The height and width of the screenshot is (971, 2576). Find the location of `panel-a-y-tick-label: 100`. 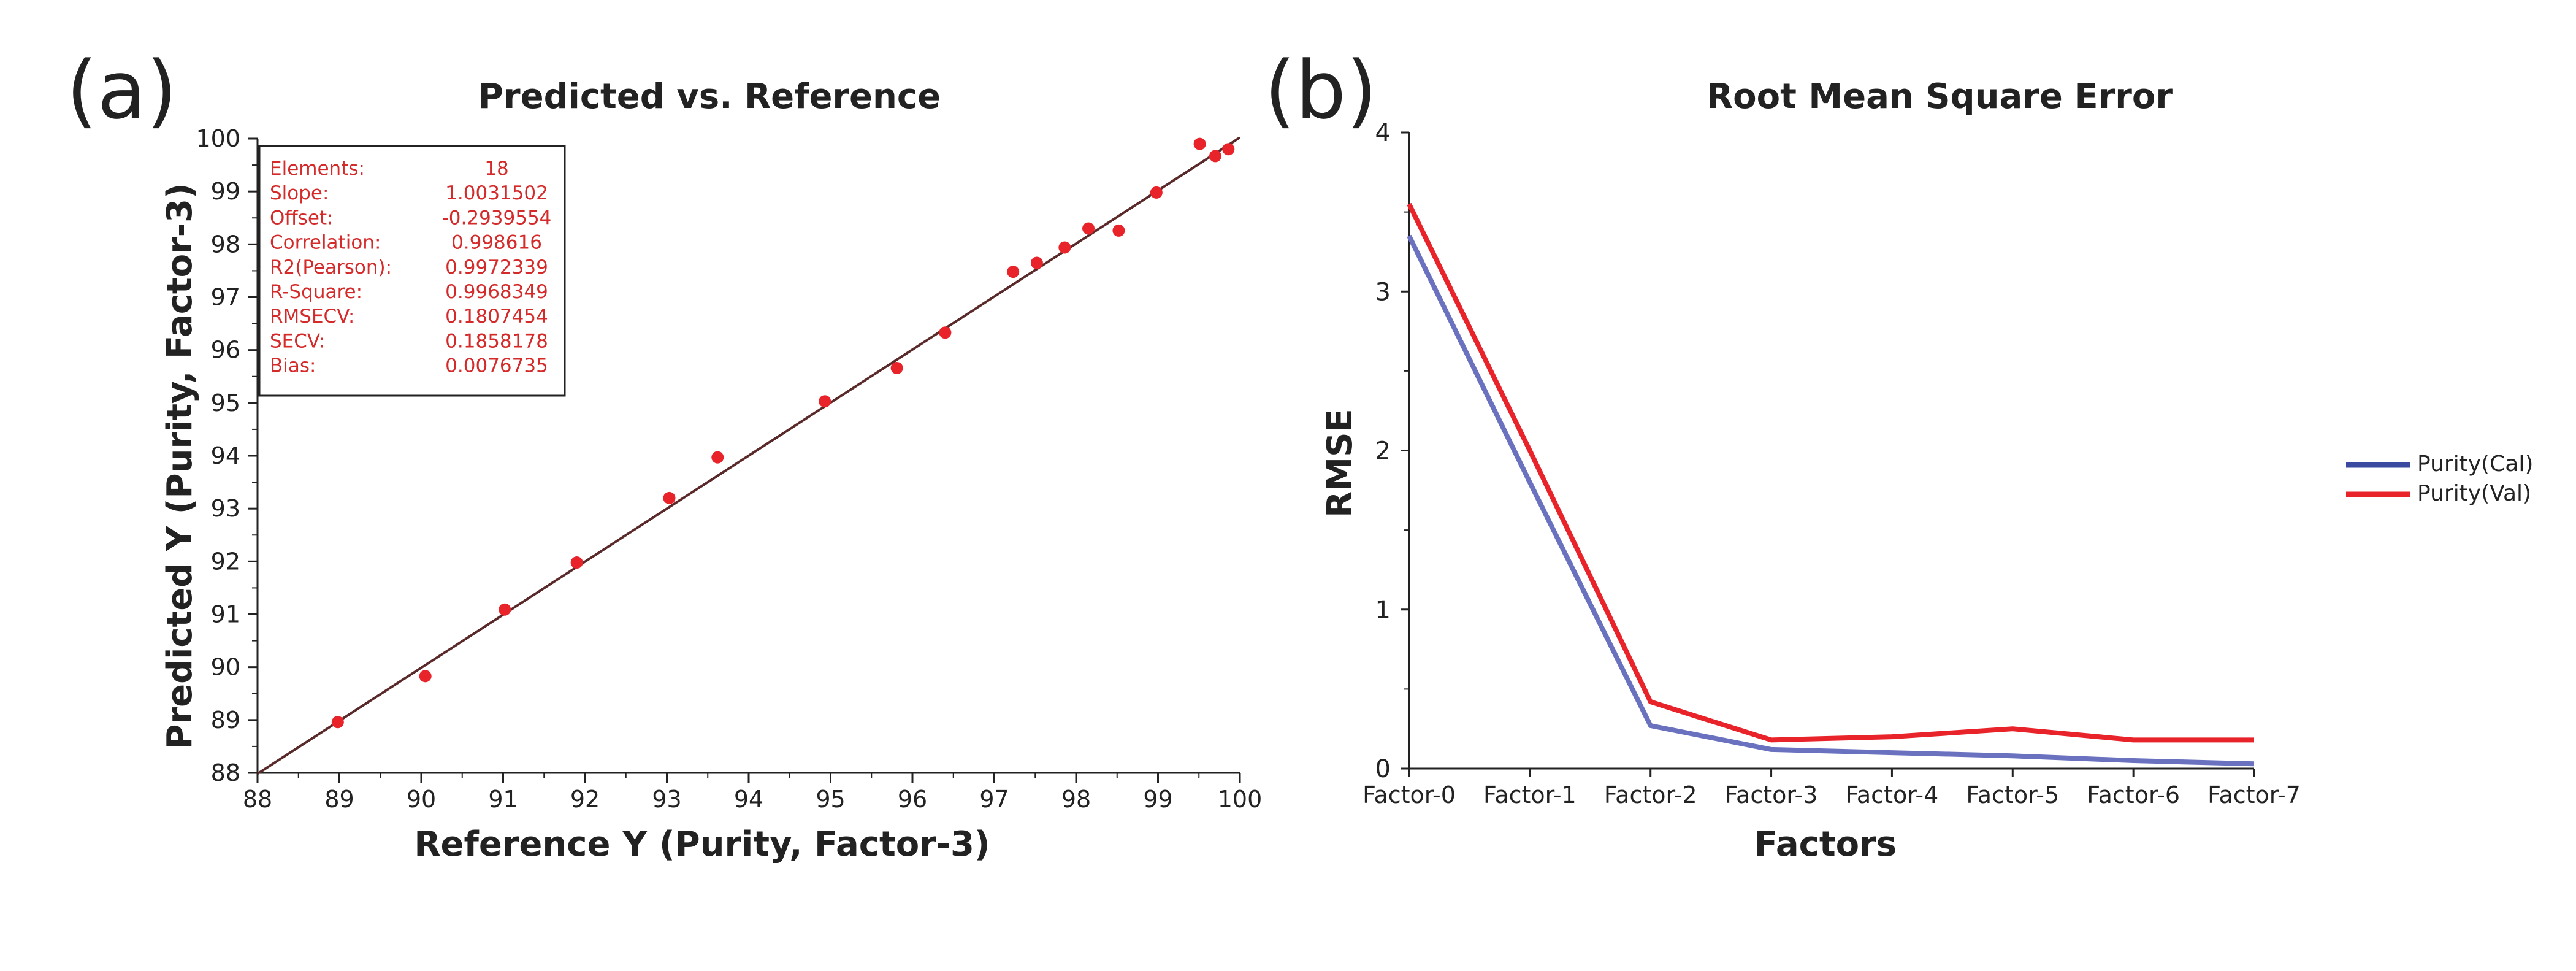

panel-a-y-tick-label: 100 is located at coordinates (218, 138).